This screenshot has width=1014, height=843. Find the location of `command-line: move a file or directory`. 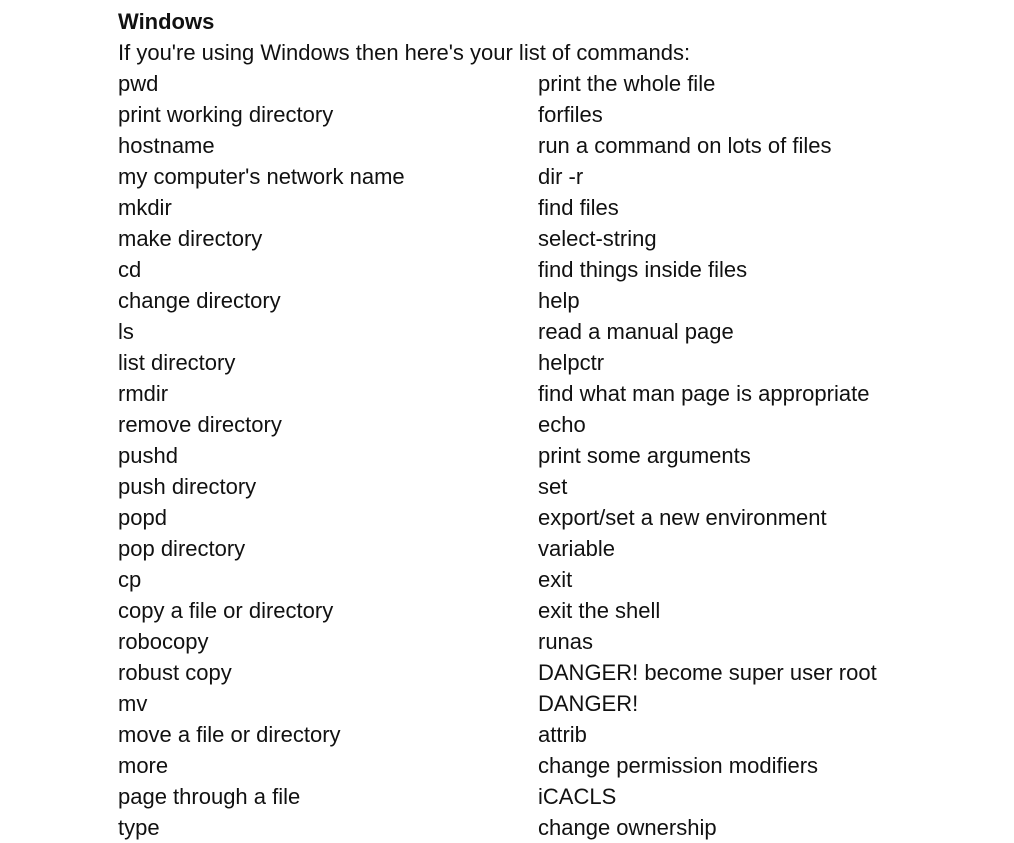

command-line: move a file or directory is located at coordinates (229, 734).